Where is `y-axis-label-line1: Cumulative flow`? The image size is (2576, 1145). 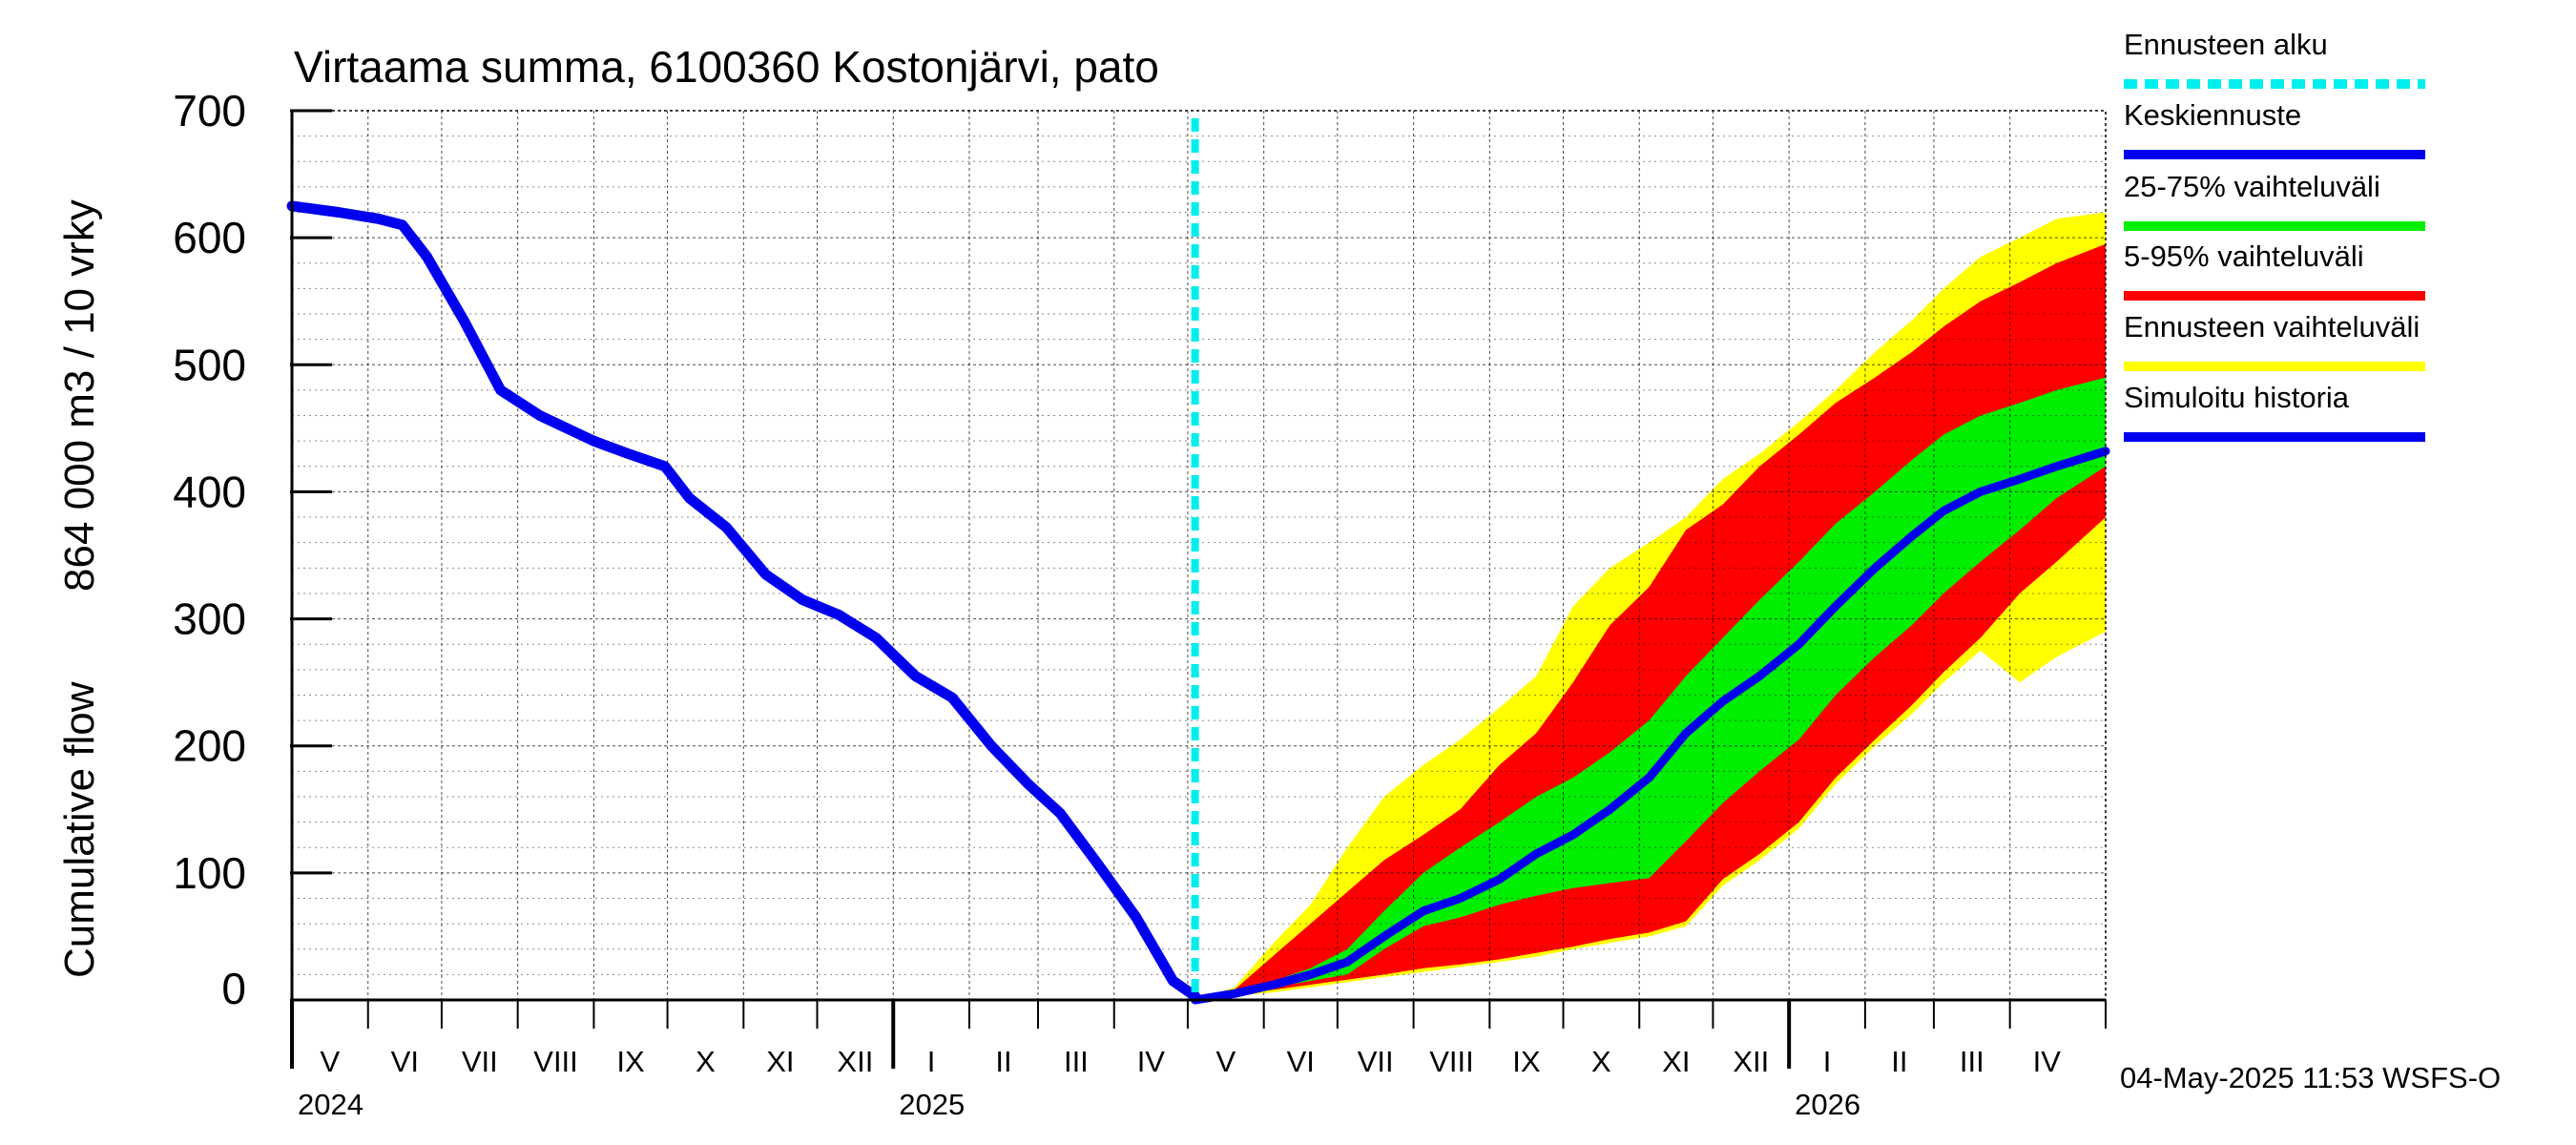
y-axis-label-line1: Cumulative flow is located at coordinates (79, 829).